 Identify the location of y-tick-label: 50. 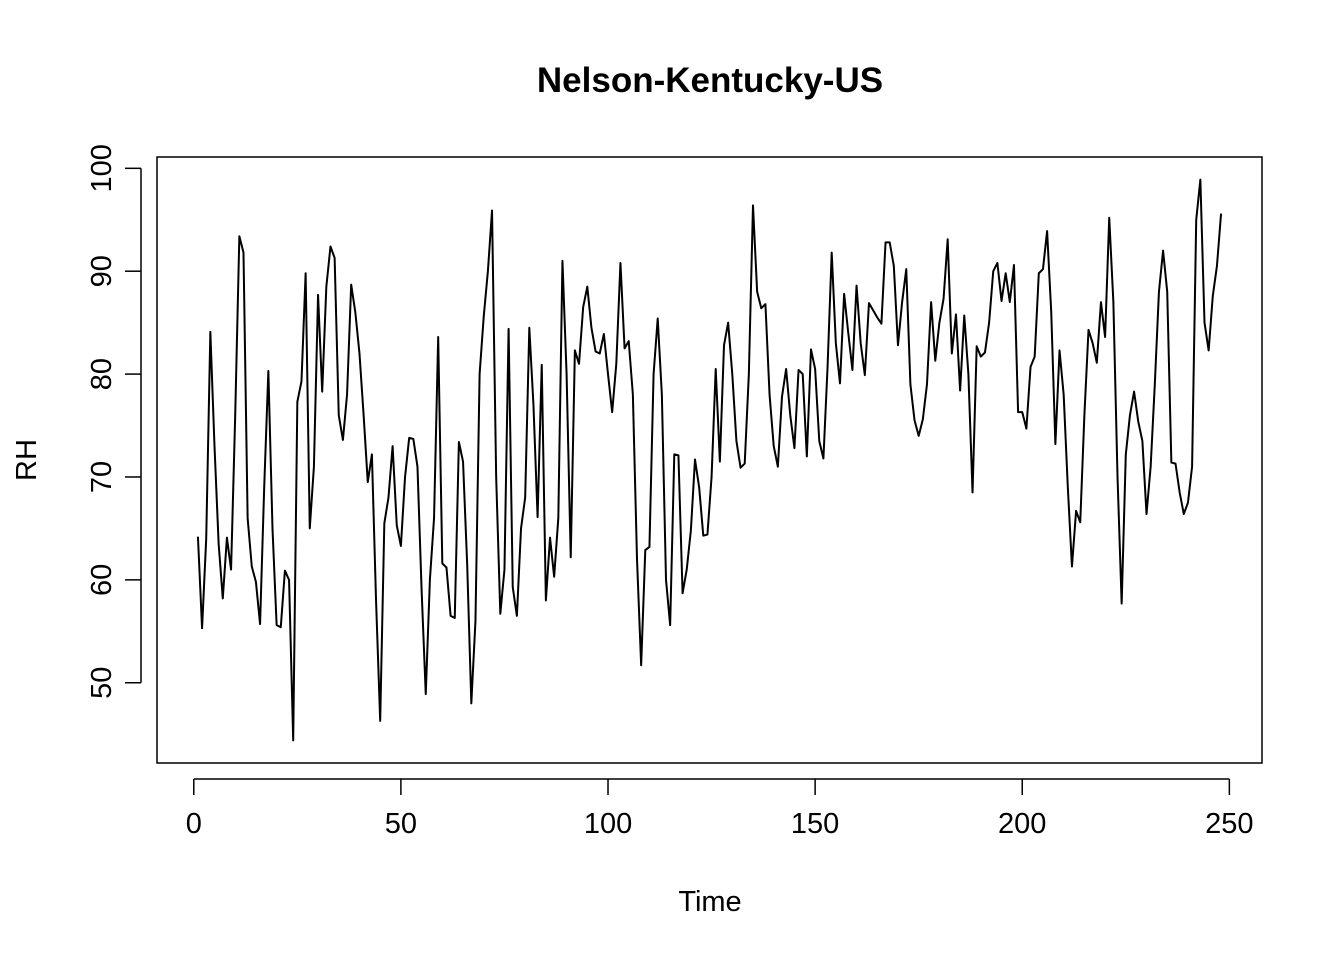
(102, 683).